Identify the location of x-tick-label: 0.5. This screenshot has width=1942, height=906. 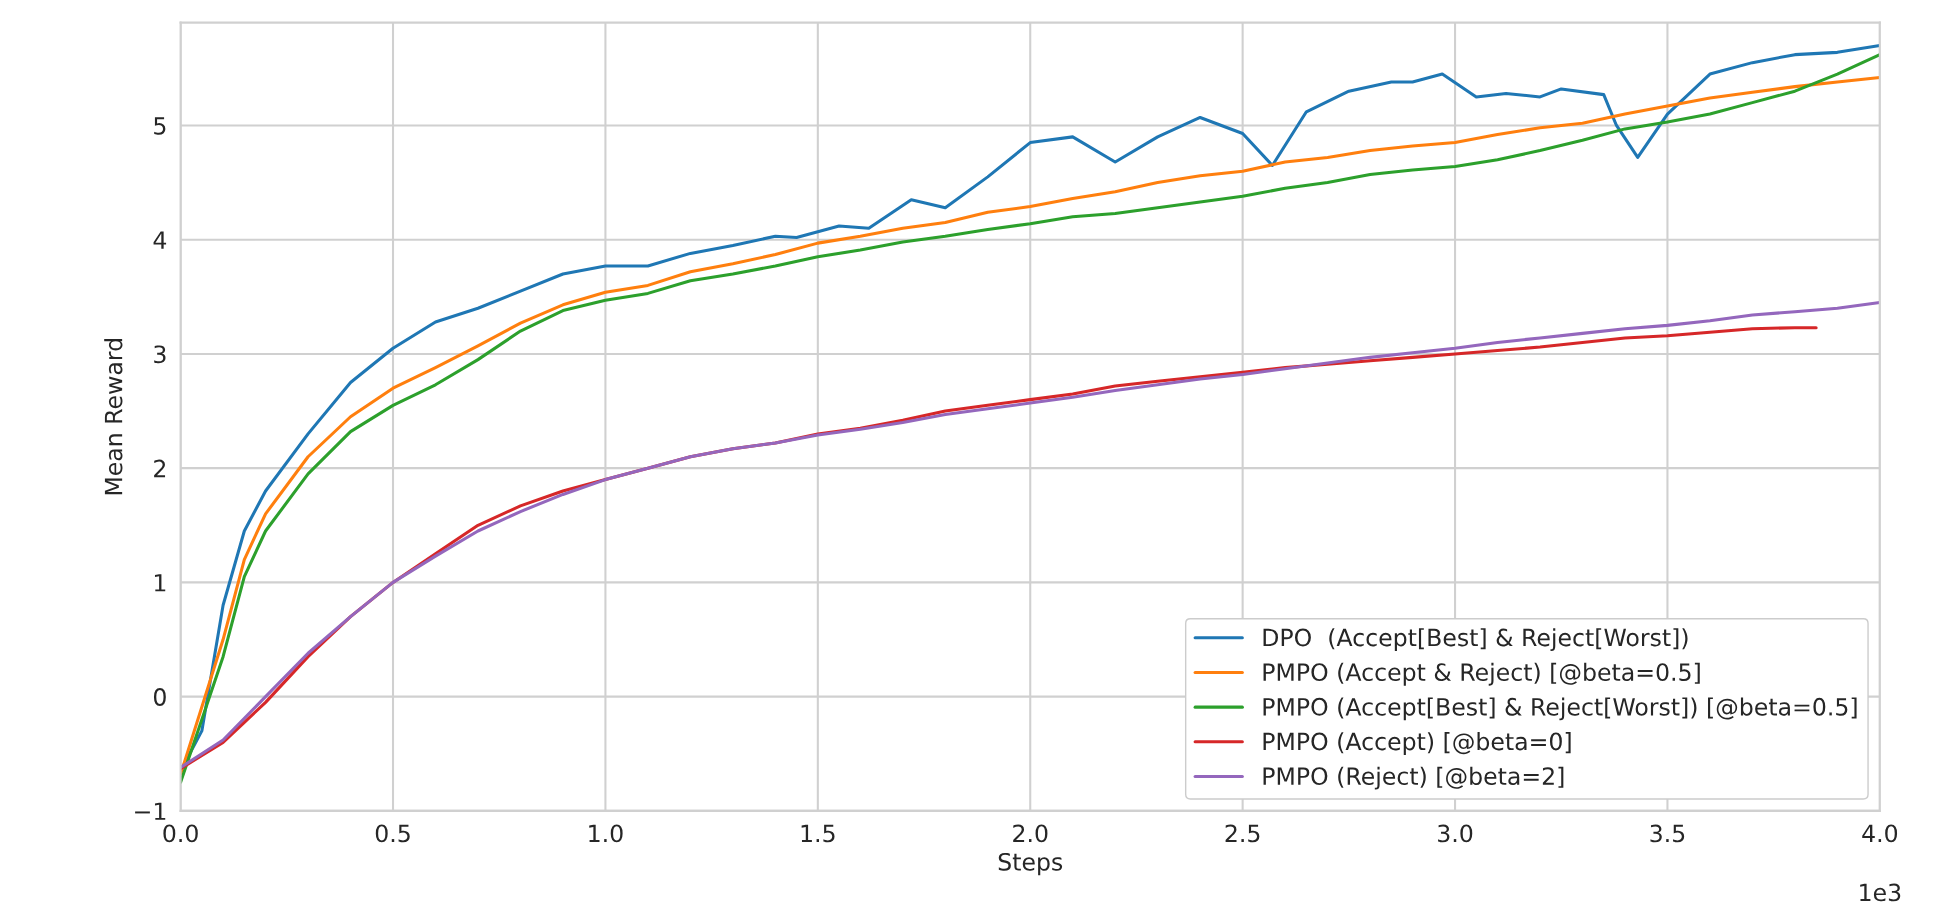
(392, 833).